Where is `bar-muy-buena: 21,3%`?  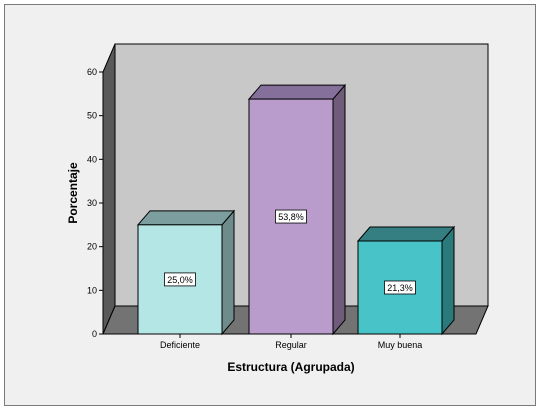 bar-muy-buena: 21,3% is located at coordinates (406, 280).